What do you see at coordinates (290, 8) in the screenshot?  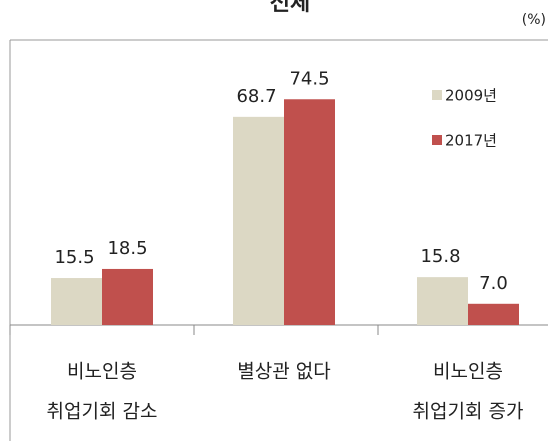 I see `chart-title: 전체` at bounding box center [290, 8].